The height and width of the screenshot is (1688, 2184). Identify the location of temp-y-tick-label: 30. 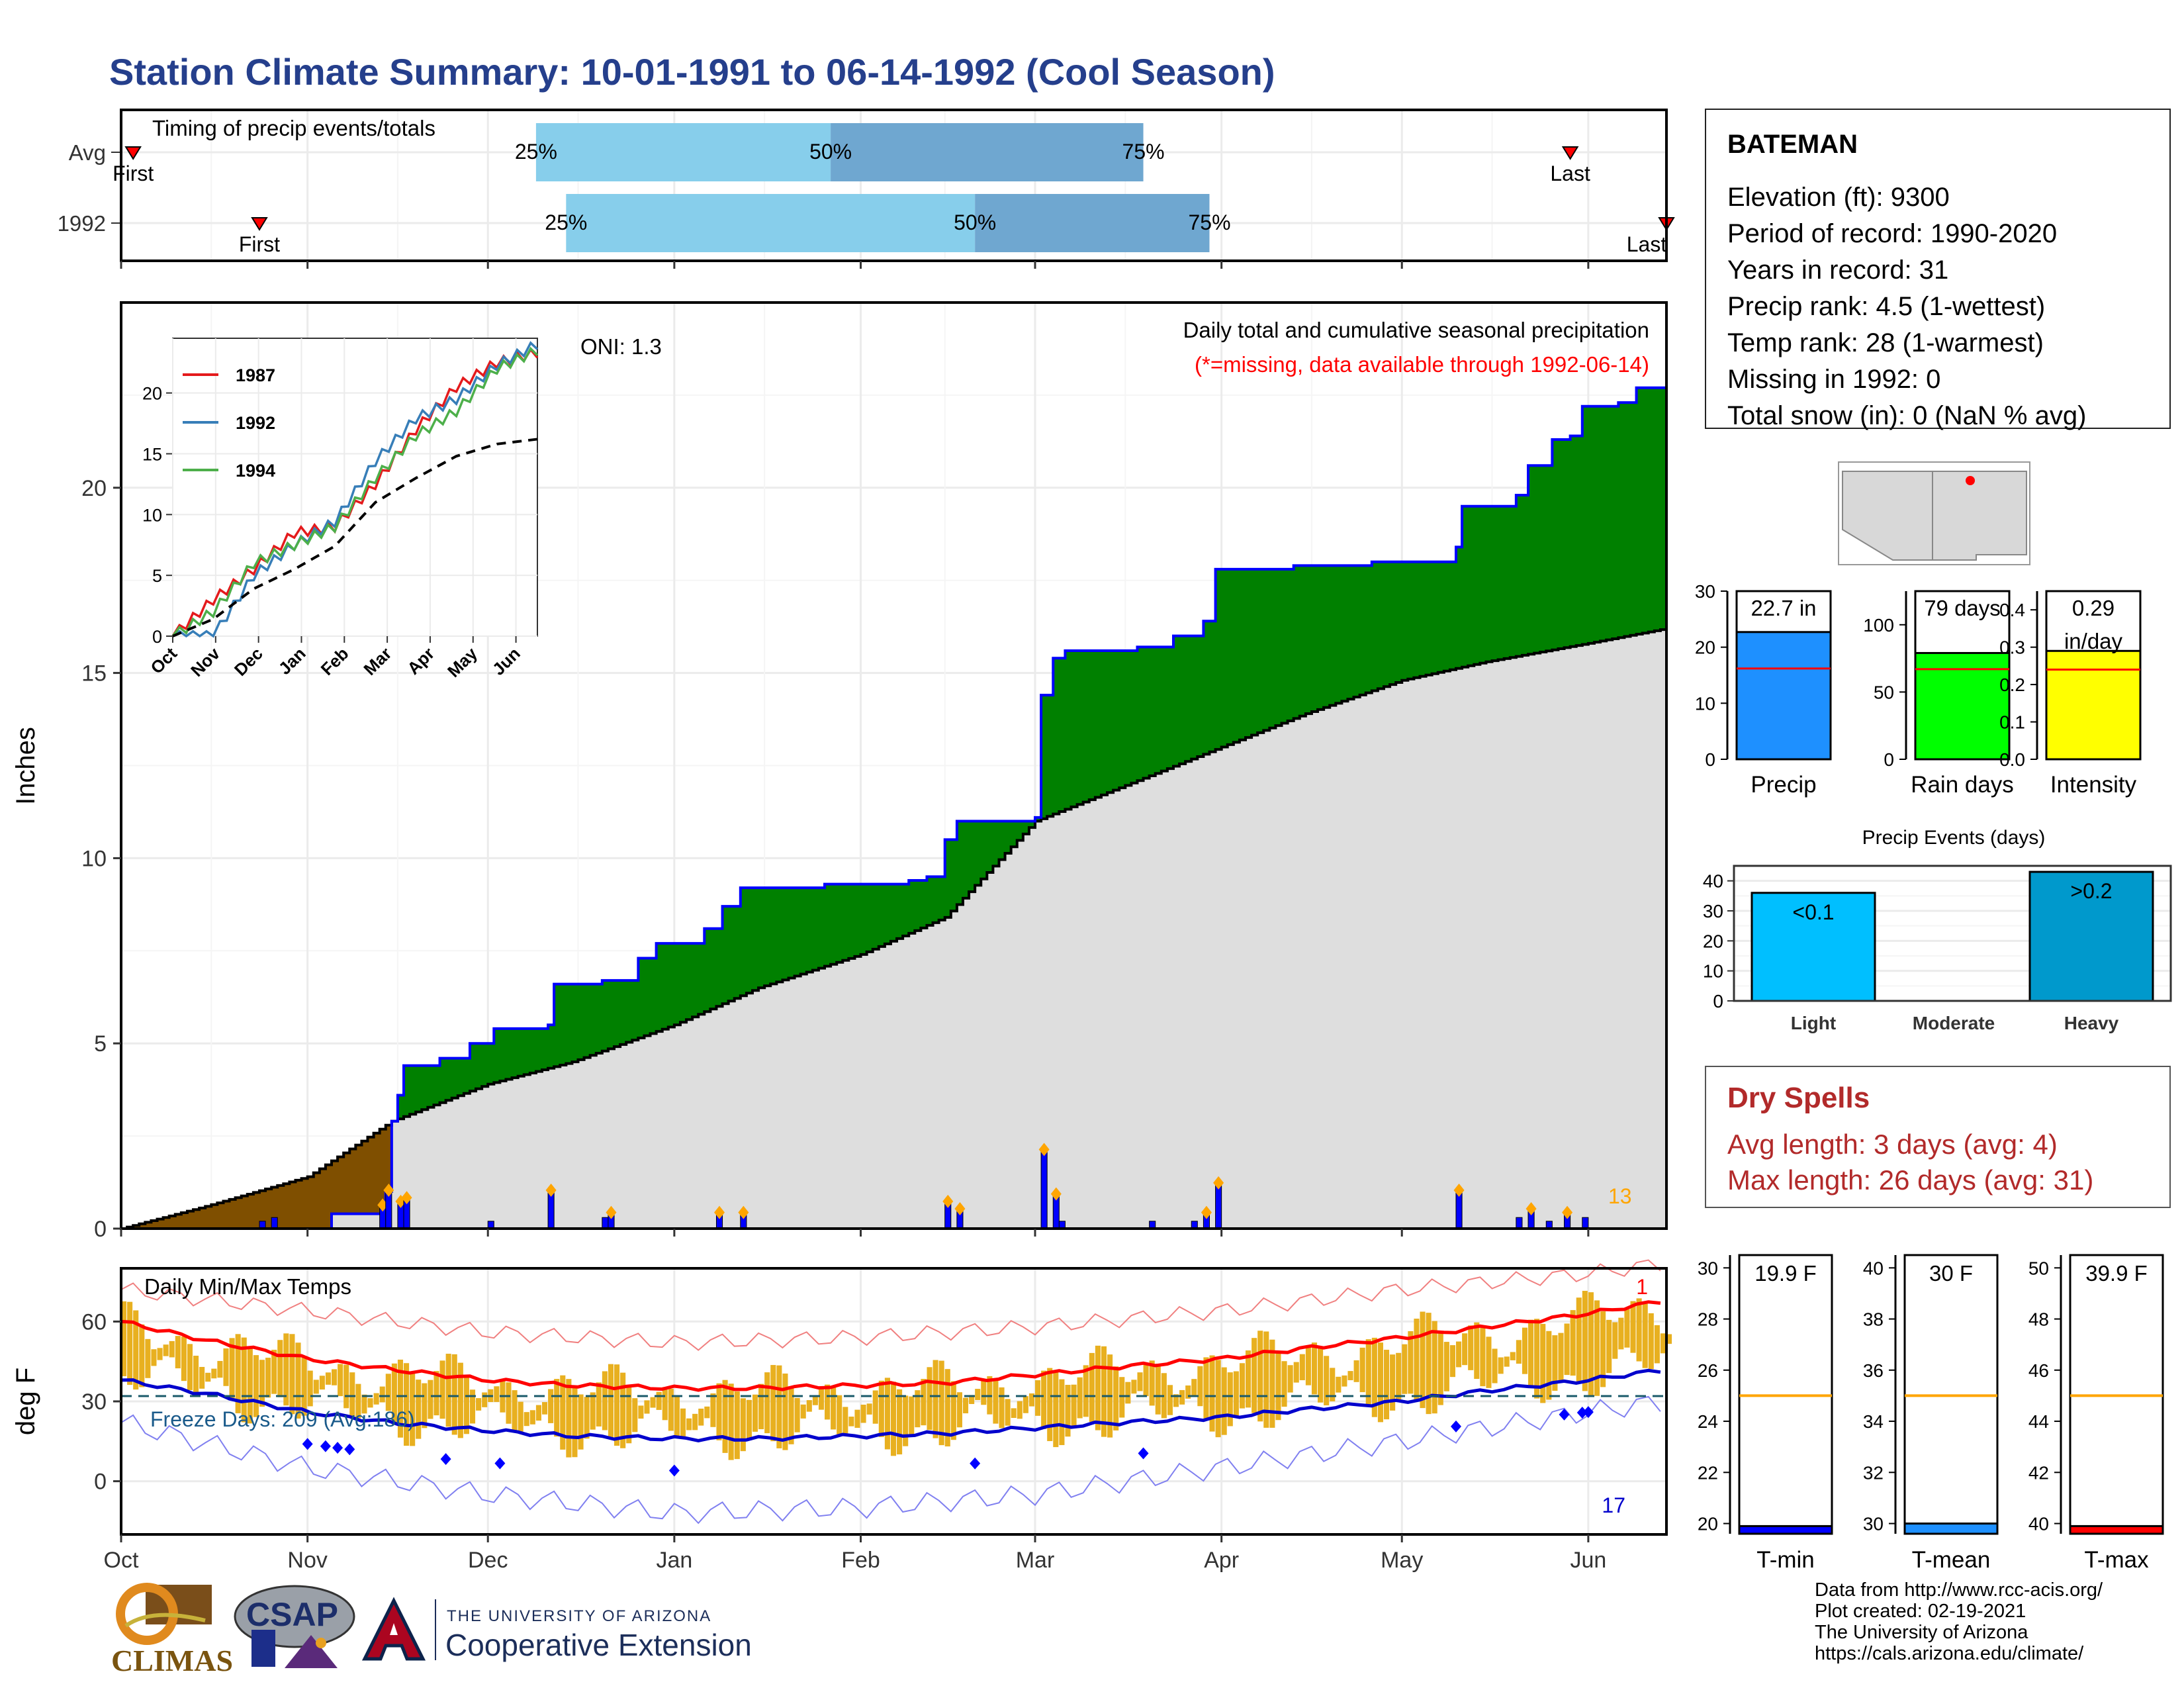
(94, 1402).